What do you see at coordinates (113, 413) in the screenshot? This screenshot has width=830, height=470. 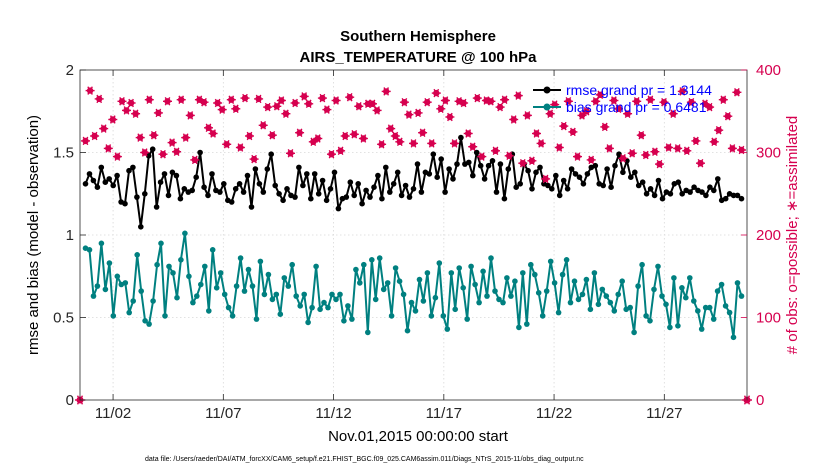 I see `x-tick-label: 11/02` at bounding box center [113, 413].